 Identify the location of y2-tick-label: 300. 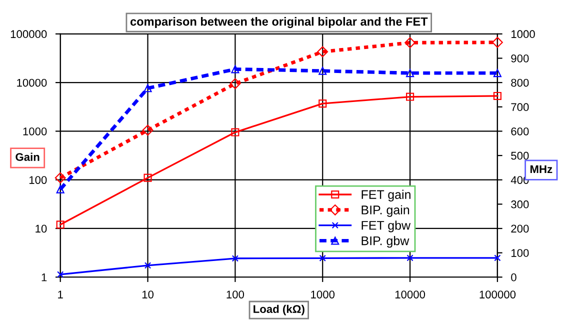
(520, 204).